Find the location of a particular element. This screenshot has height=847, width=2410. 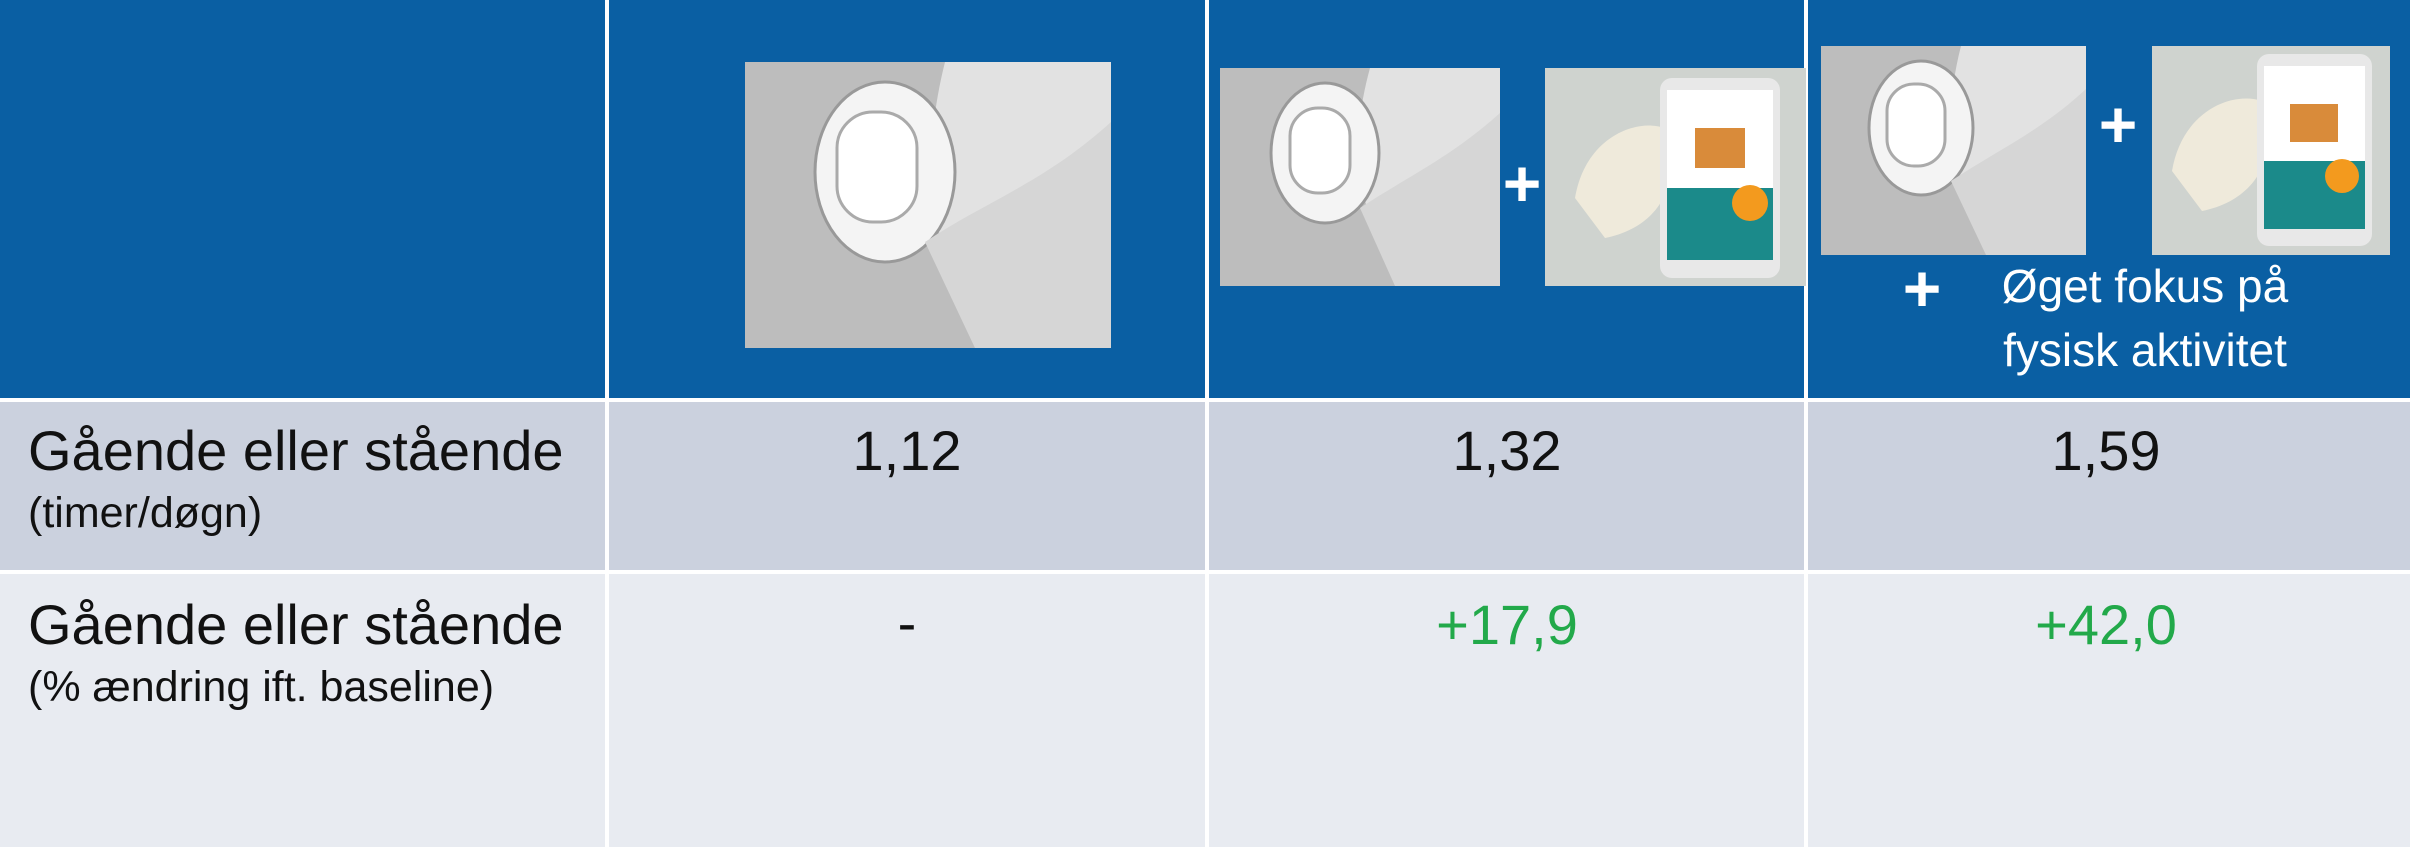

row-label-unit: (% ændring ift. baseline) is located at coordinates (261, 687).